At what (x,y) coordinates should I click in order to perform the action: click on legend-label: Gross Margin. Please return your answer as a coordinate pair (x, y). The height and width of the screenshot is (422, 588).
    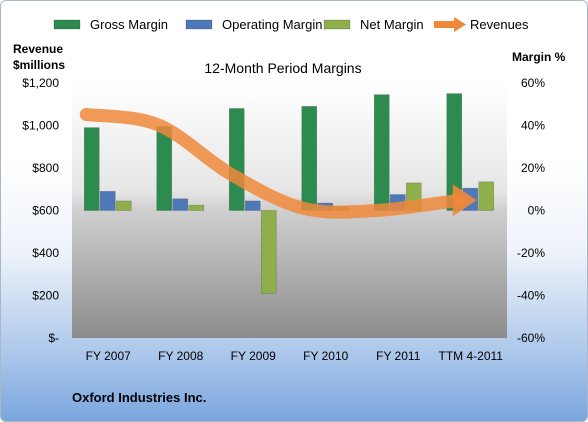
    Looking at the image, I should click on (129, 24).